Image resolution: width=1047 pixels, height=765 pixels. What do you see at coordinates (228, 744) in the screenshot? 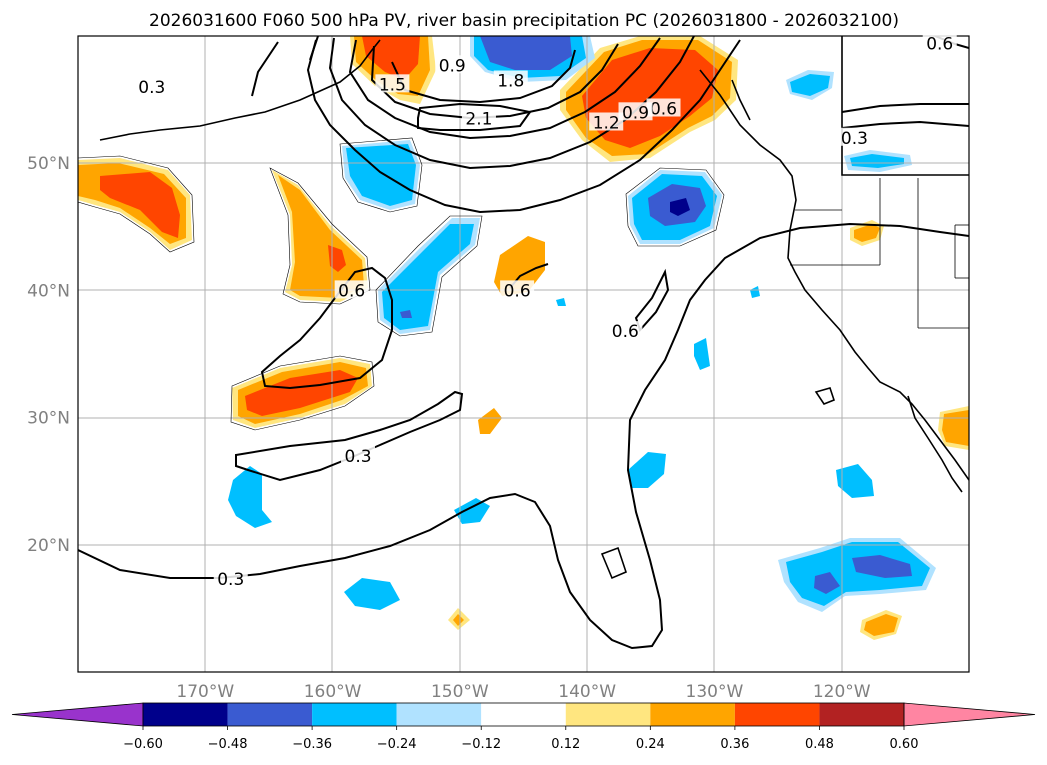
I see `colorbar-tick-label: −0.48` at bounding box center [228, 744].